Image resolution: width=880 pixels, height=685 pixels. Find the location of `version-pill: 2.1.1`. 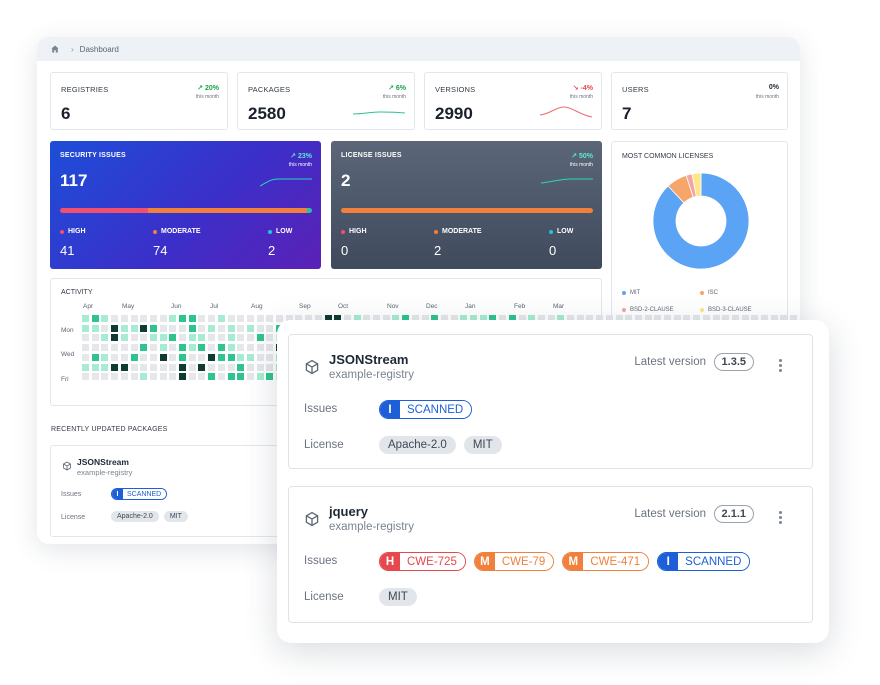

version-pill: 2.1.1 is located at coordinates (733, 514).